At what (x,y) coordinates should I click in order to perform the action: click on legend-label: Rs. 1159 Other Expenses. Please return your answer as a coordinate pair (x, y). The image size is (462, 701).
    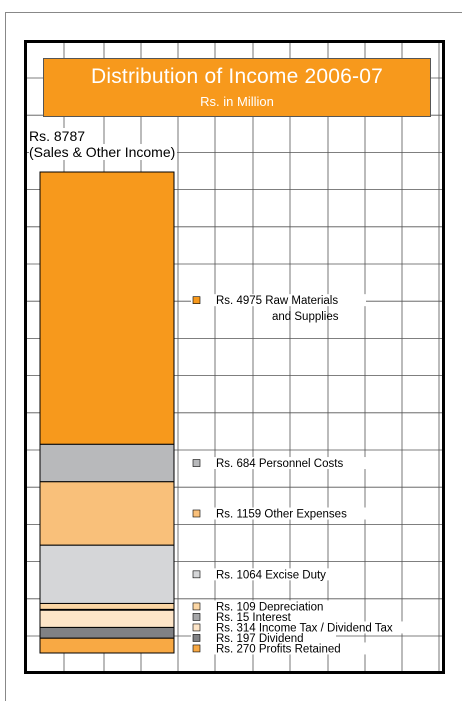
    Looking at the image, I should click on (281, 514).